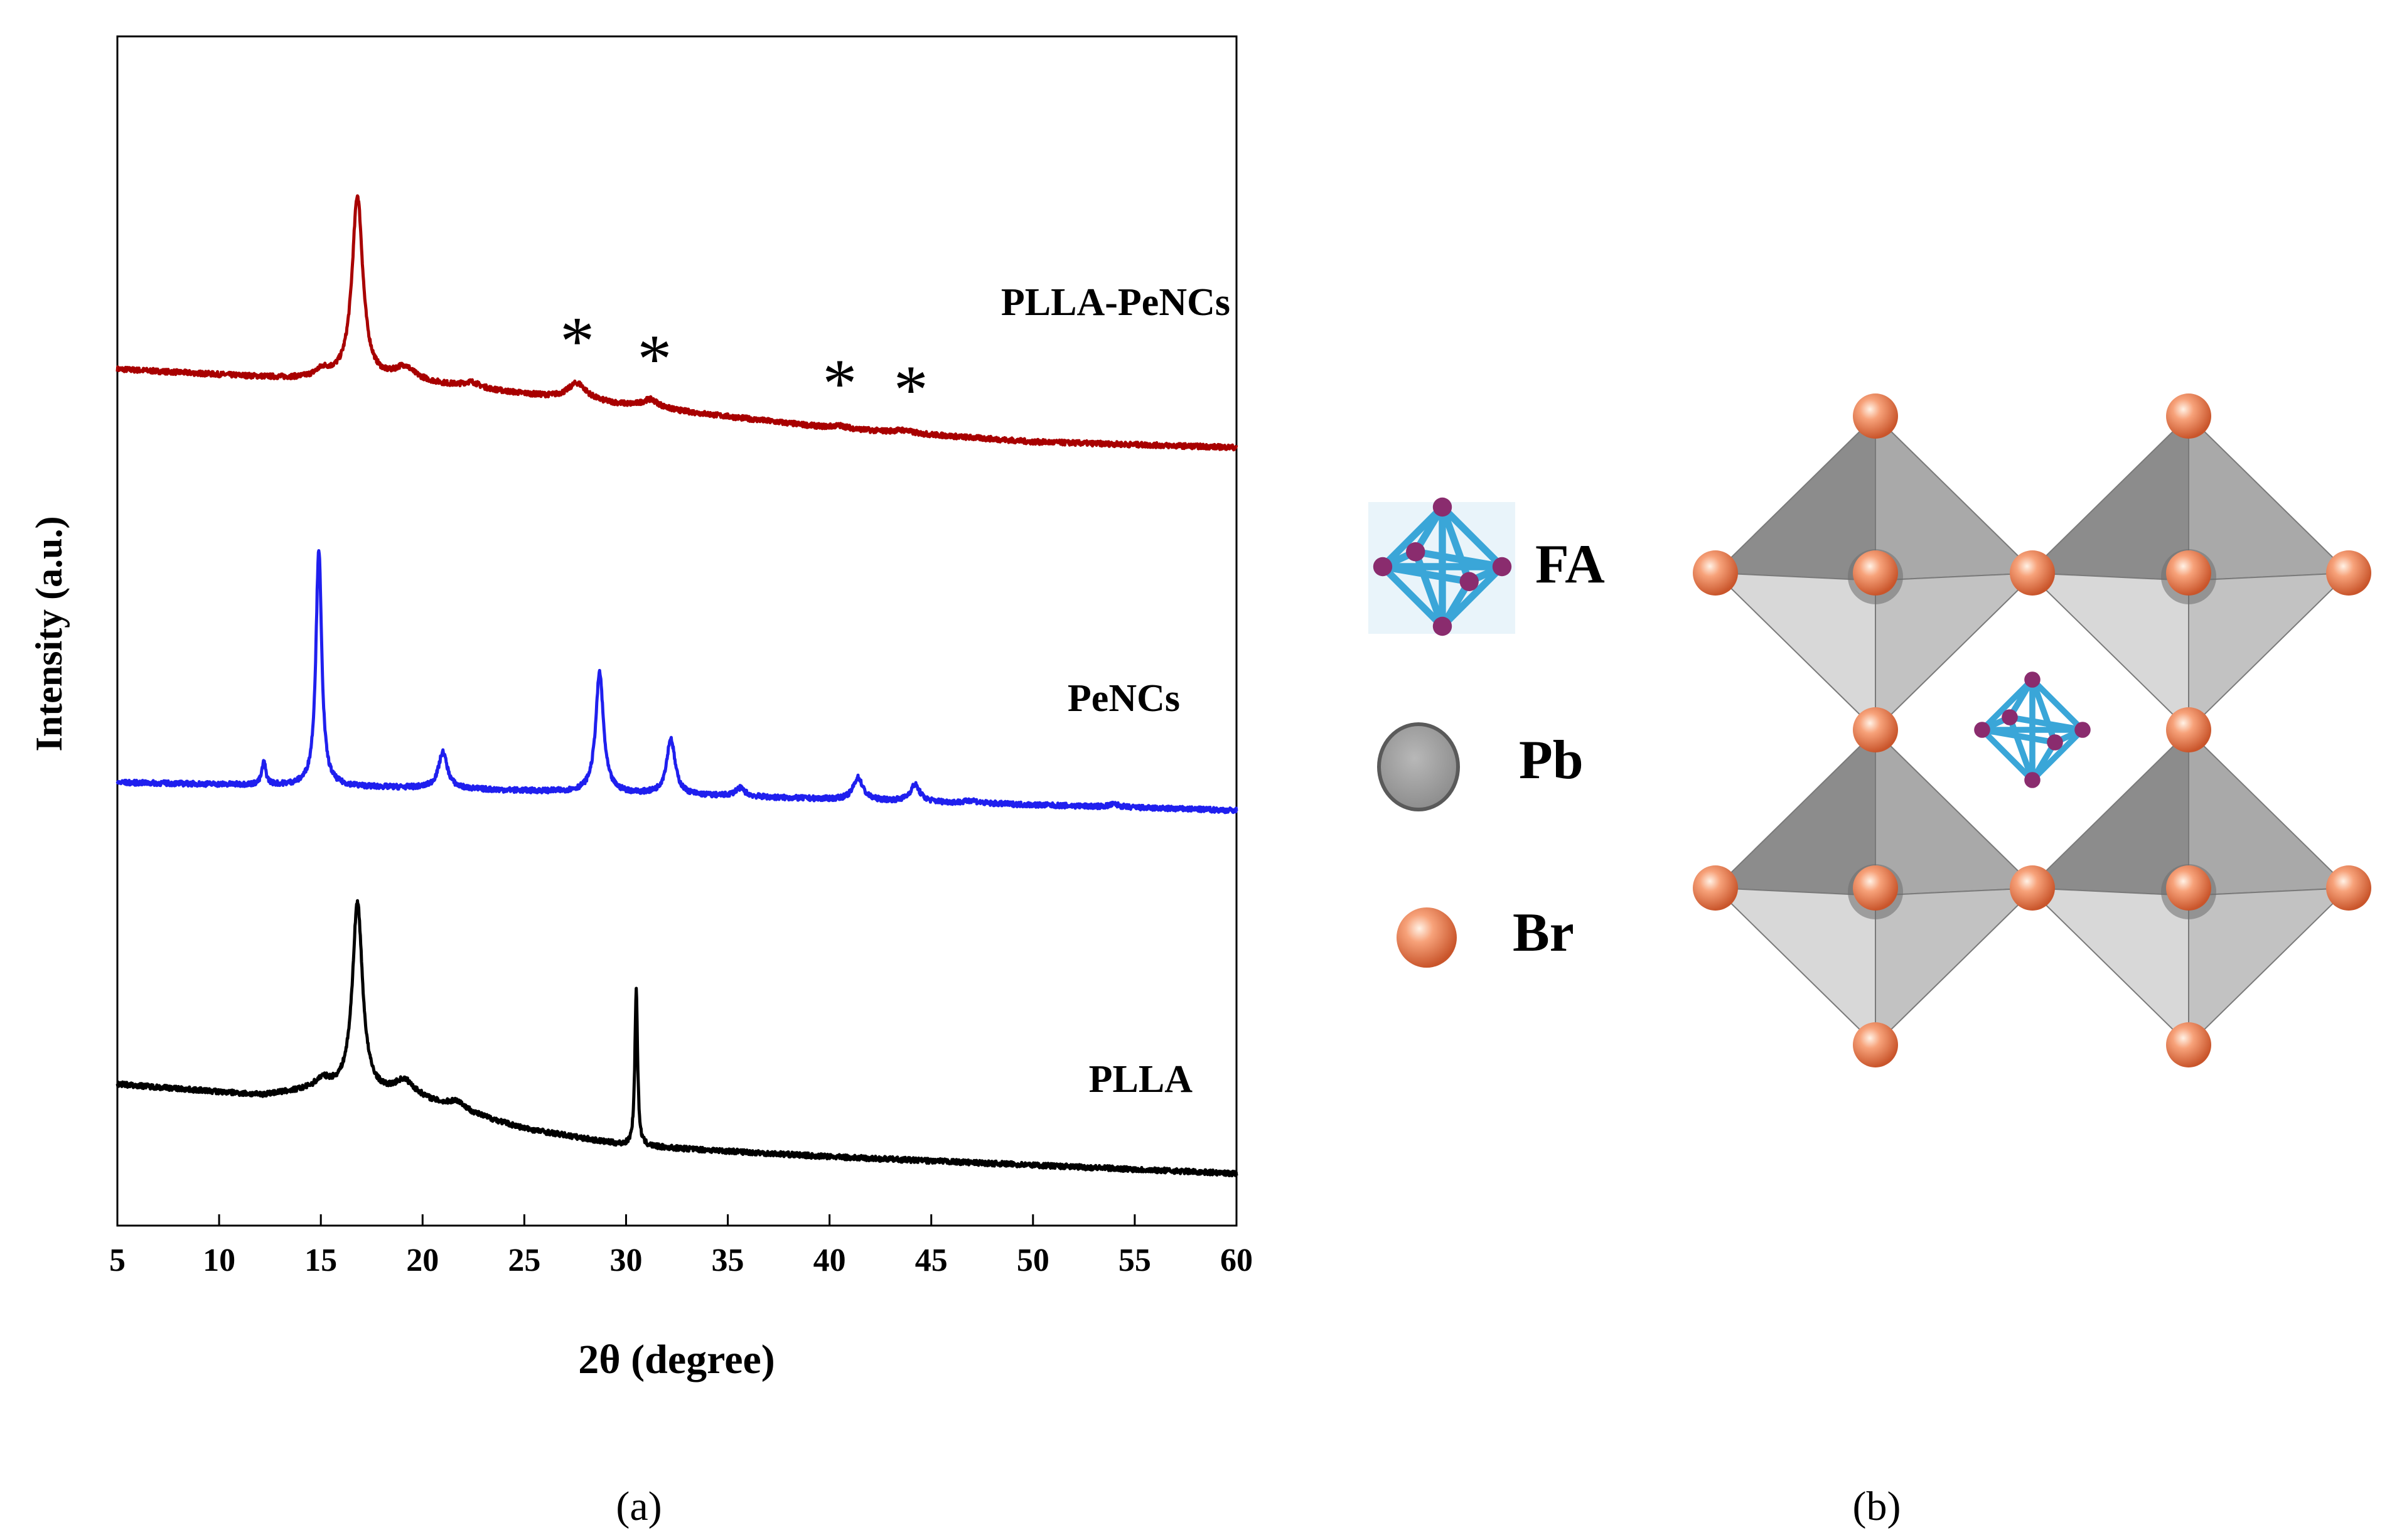  I want to click on pb-atom-icon, so click(1418, 766).